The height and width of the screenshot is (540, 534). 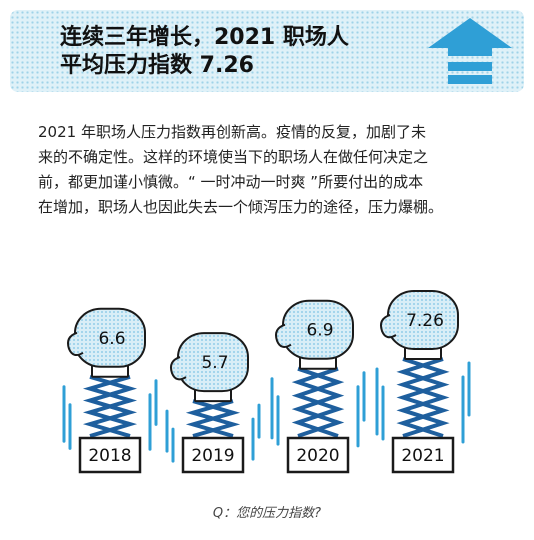 I want to click on data-label-2020: 6.9, so click(x=319, y=331).